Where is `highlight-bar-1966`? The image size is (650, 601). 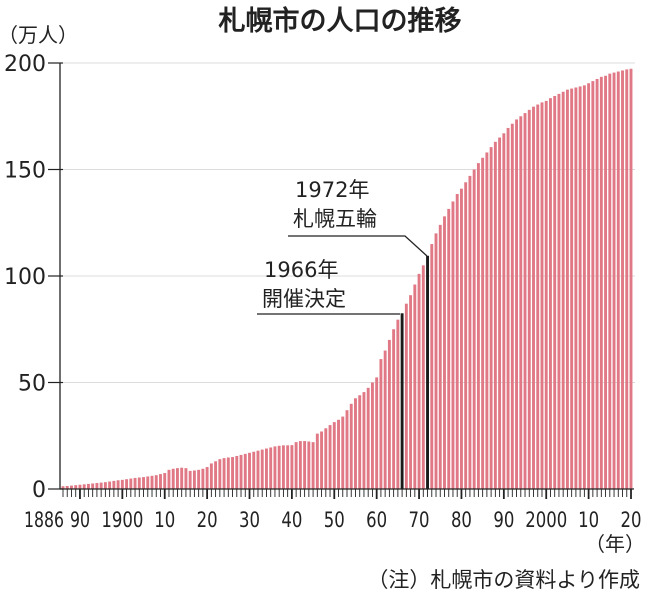 highlight-bar-1966 is located at coordinates (402, 401).